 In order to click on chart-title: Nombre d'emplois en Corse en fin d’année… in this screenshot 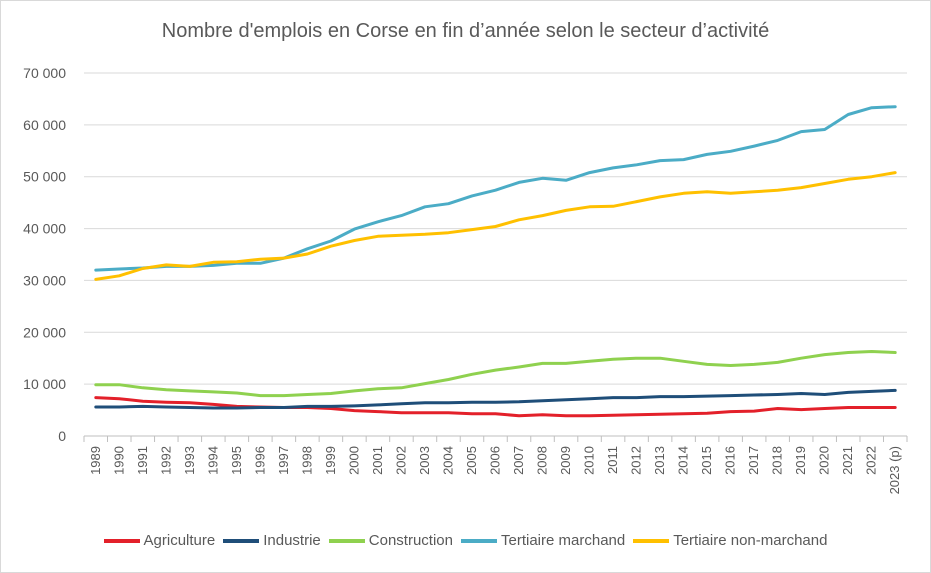, I will do `click(465, 31)`.